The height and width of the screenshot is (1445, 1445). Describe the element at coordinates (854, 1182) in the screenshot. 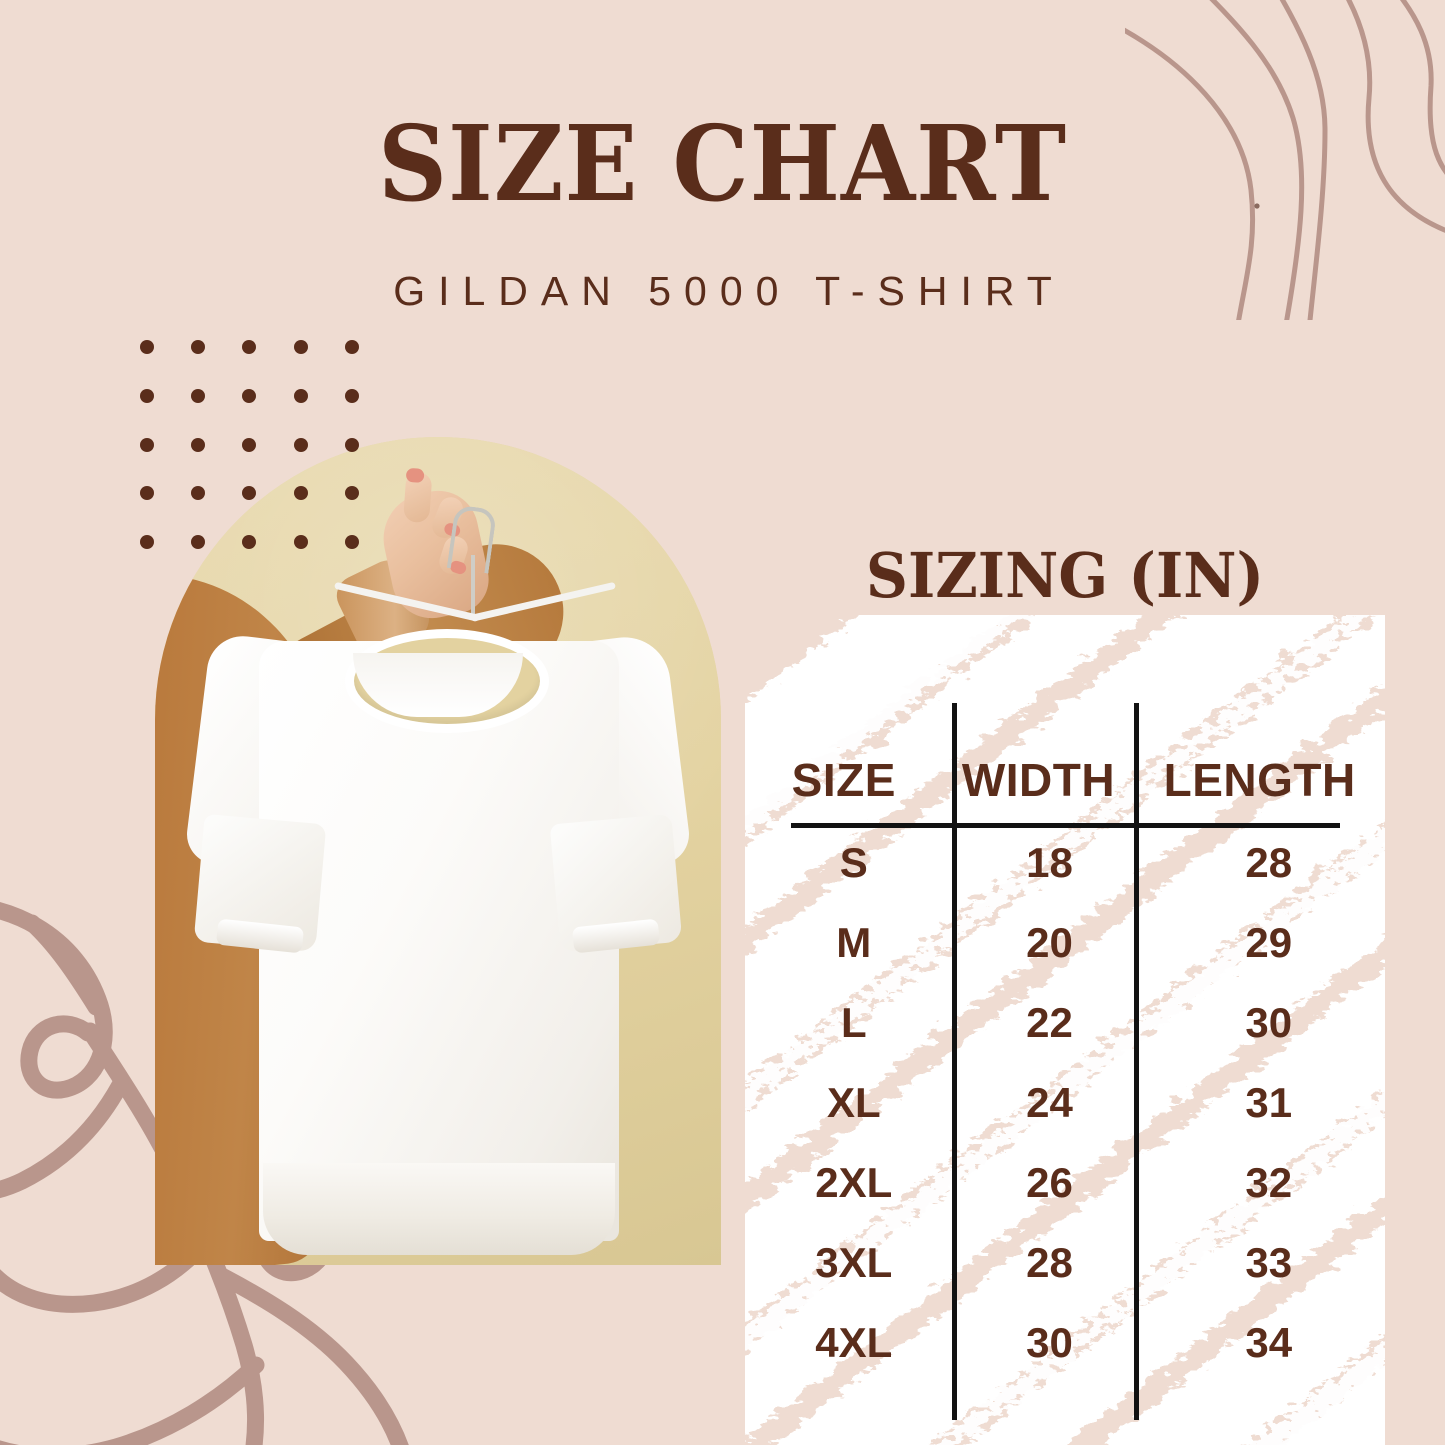

I see `cell-size: 2XL` at that location.